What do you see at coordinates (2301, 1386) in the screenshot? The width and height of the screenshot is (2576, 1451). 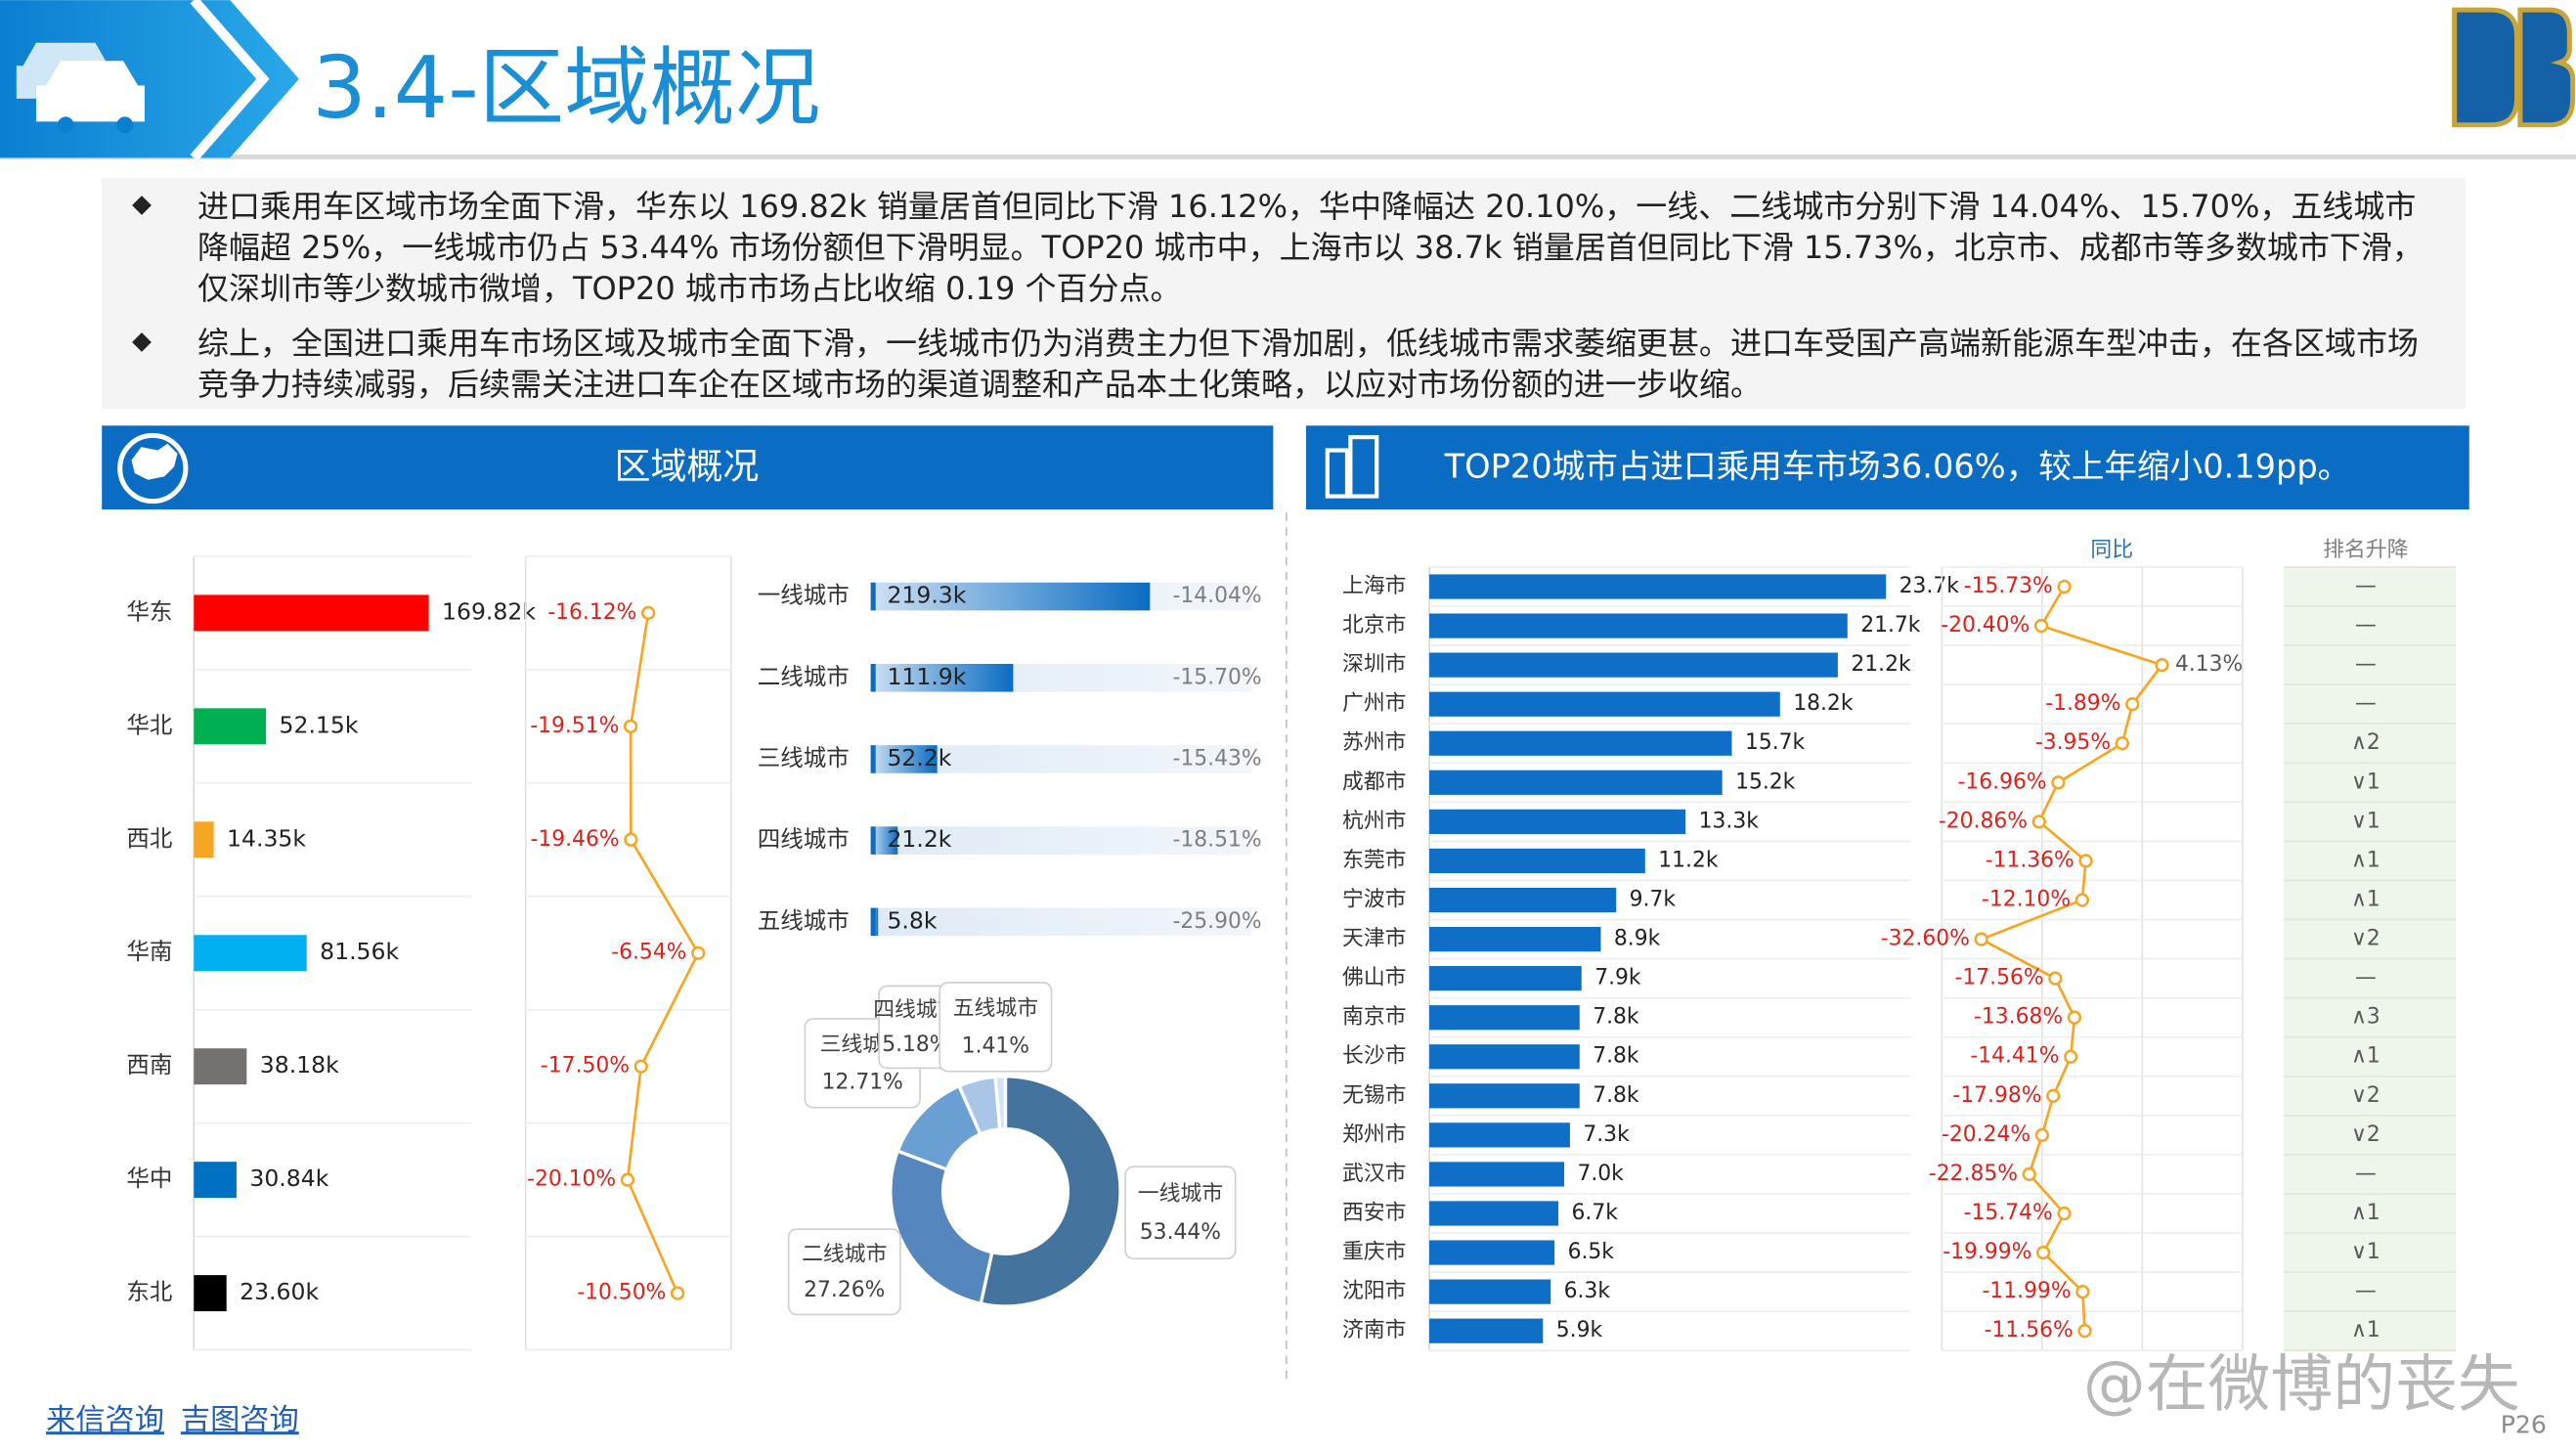 I see `watermark: @在微博的丧失` at bounding box center [2301, 1386].